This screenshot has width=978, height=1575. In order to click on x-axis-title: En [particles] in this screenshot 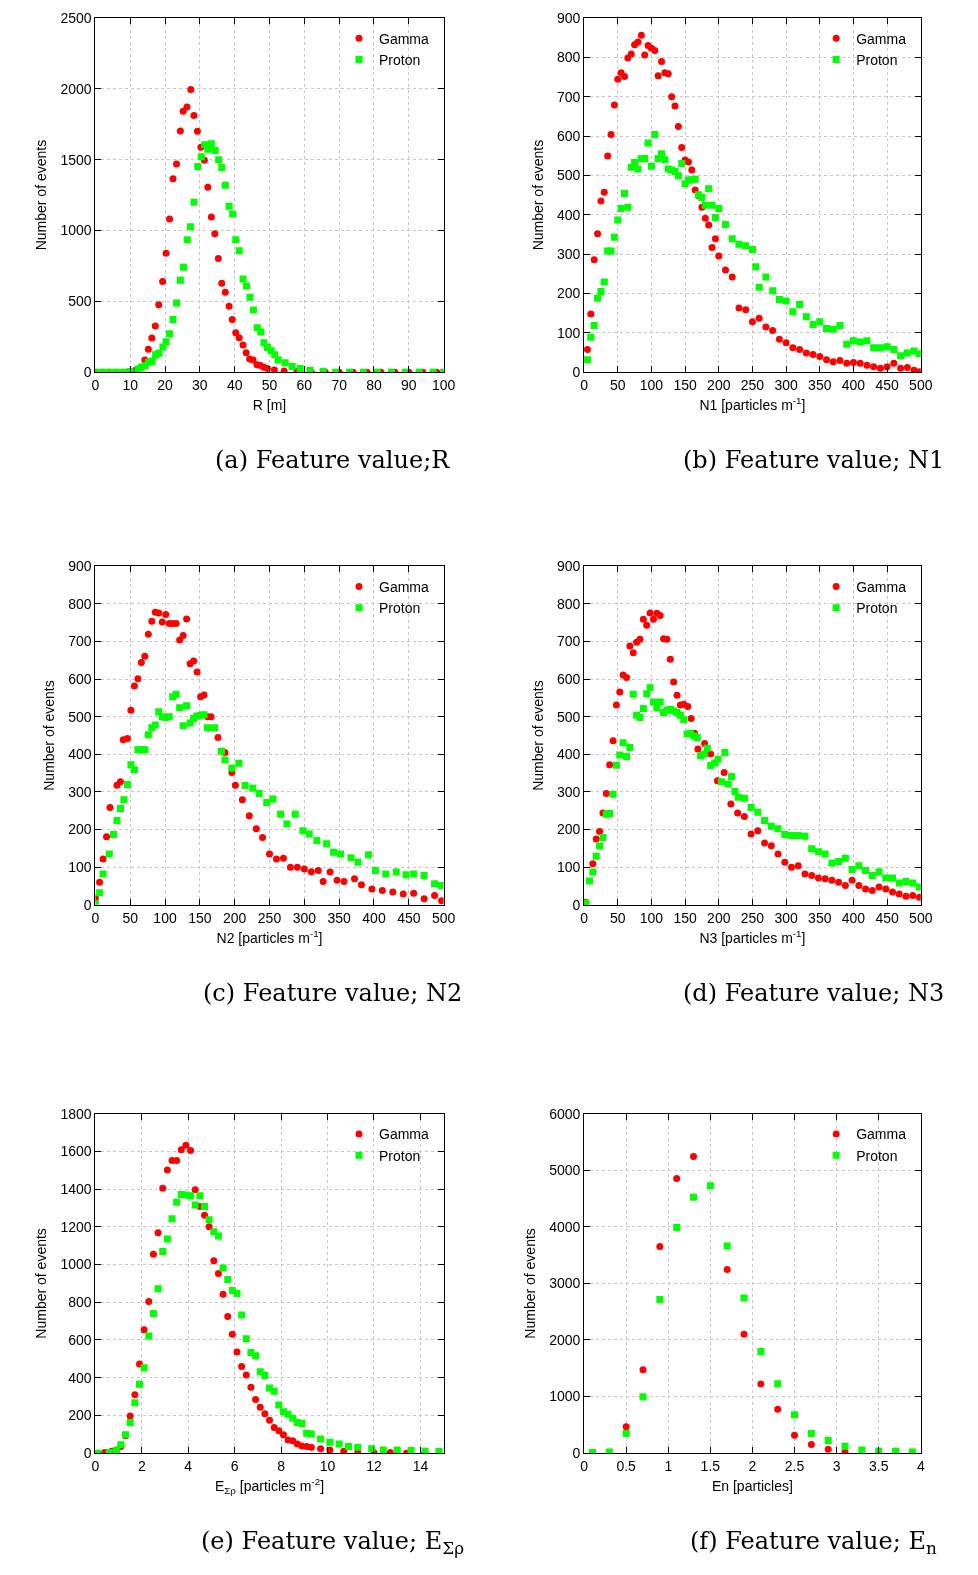, I will do `click(752, 1486)`.